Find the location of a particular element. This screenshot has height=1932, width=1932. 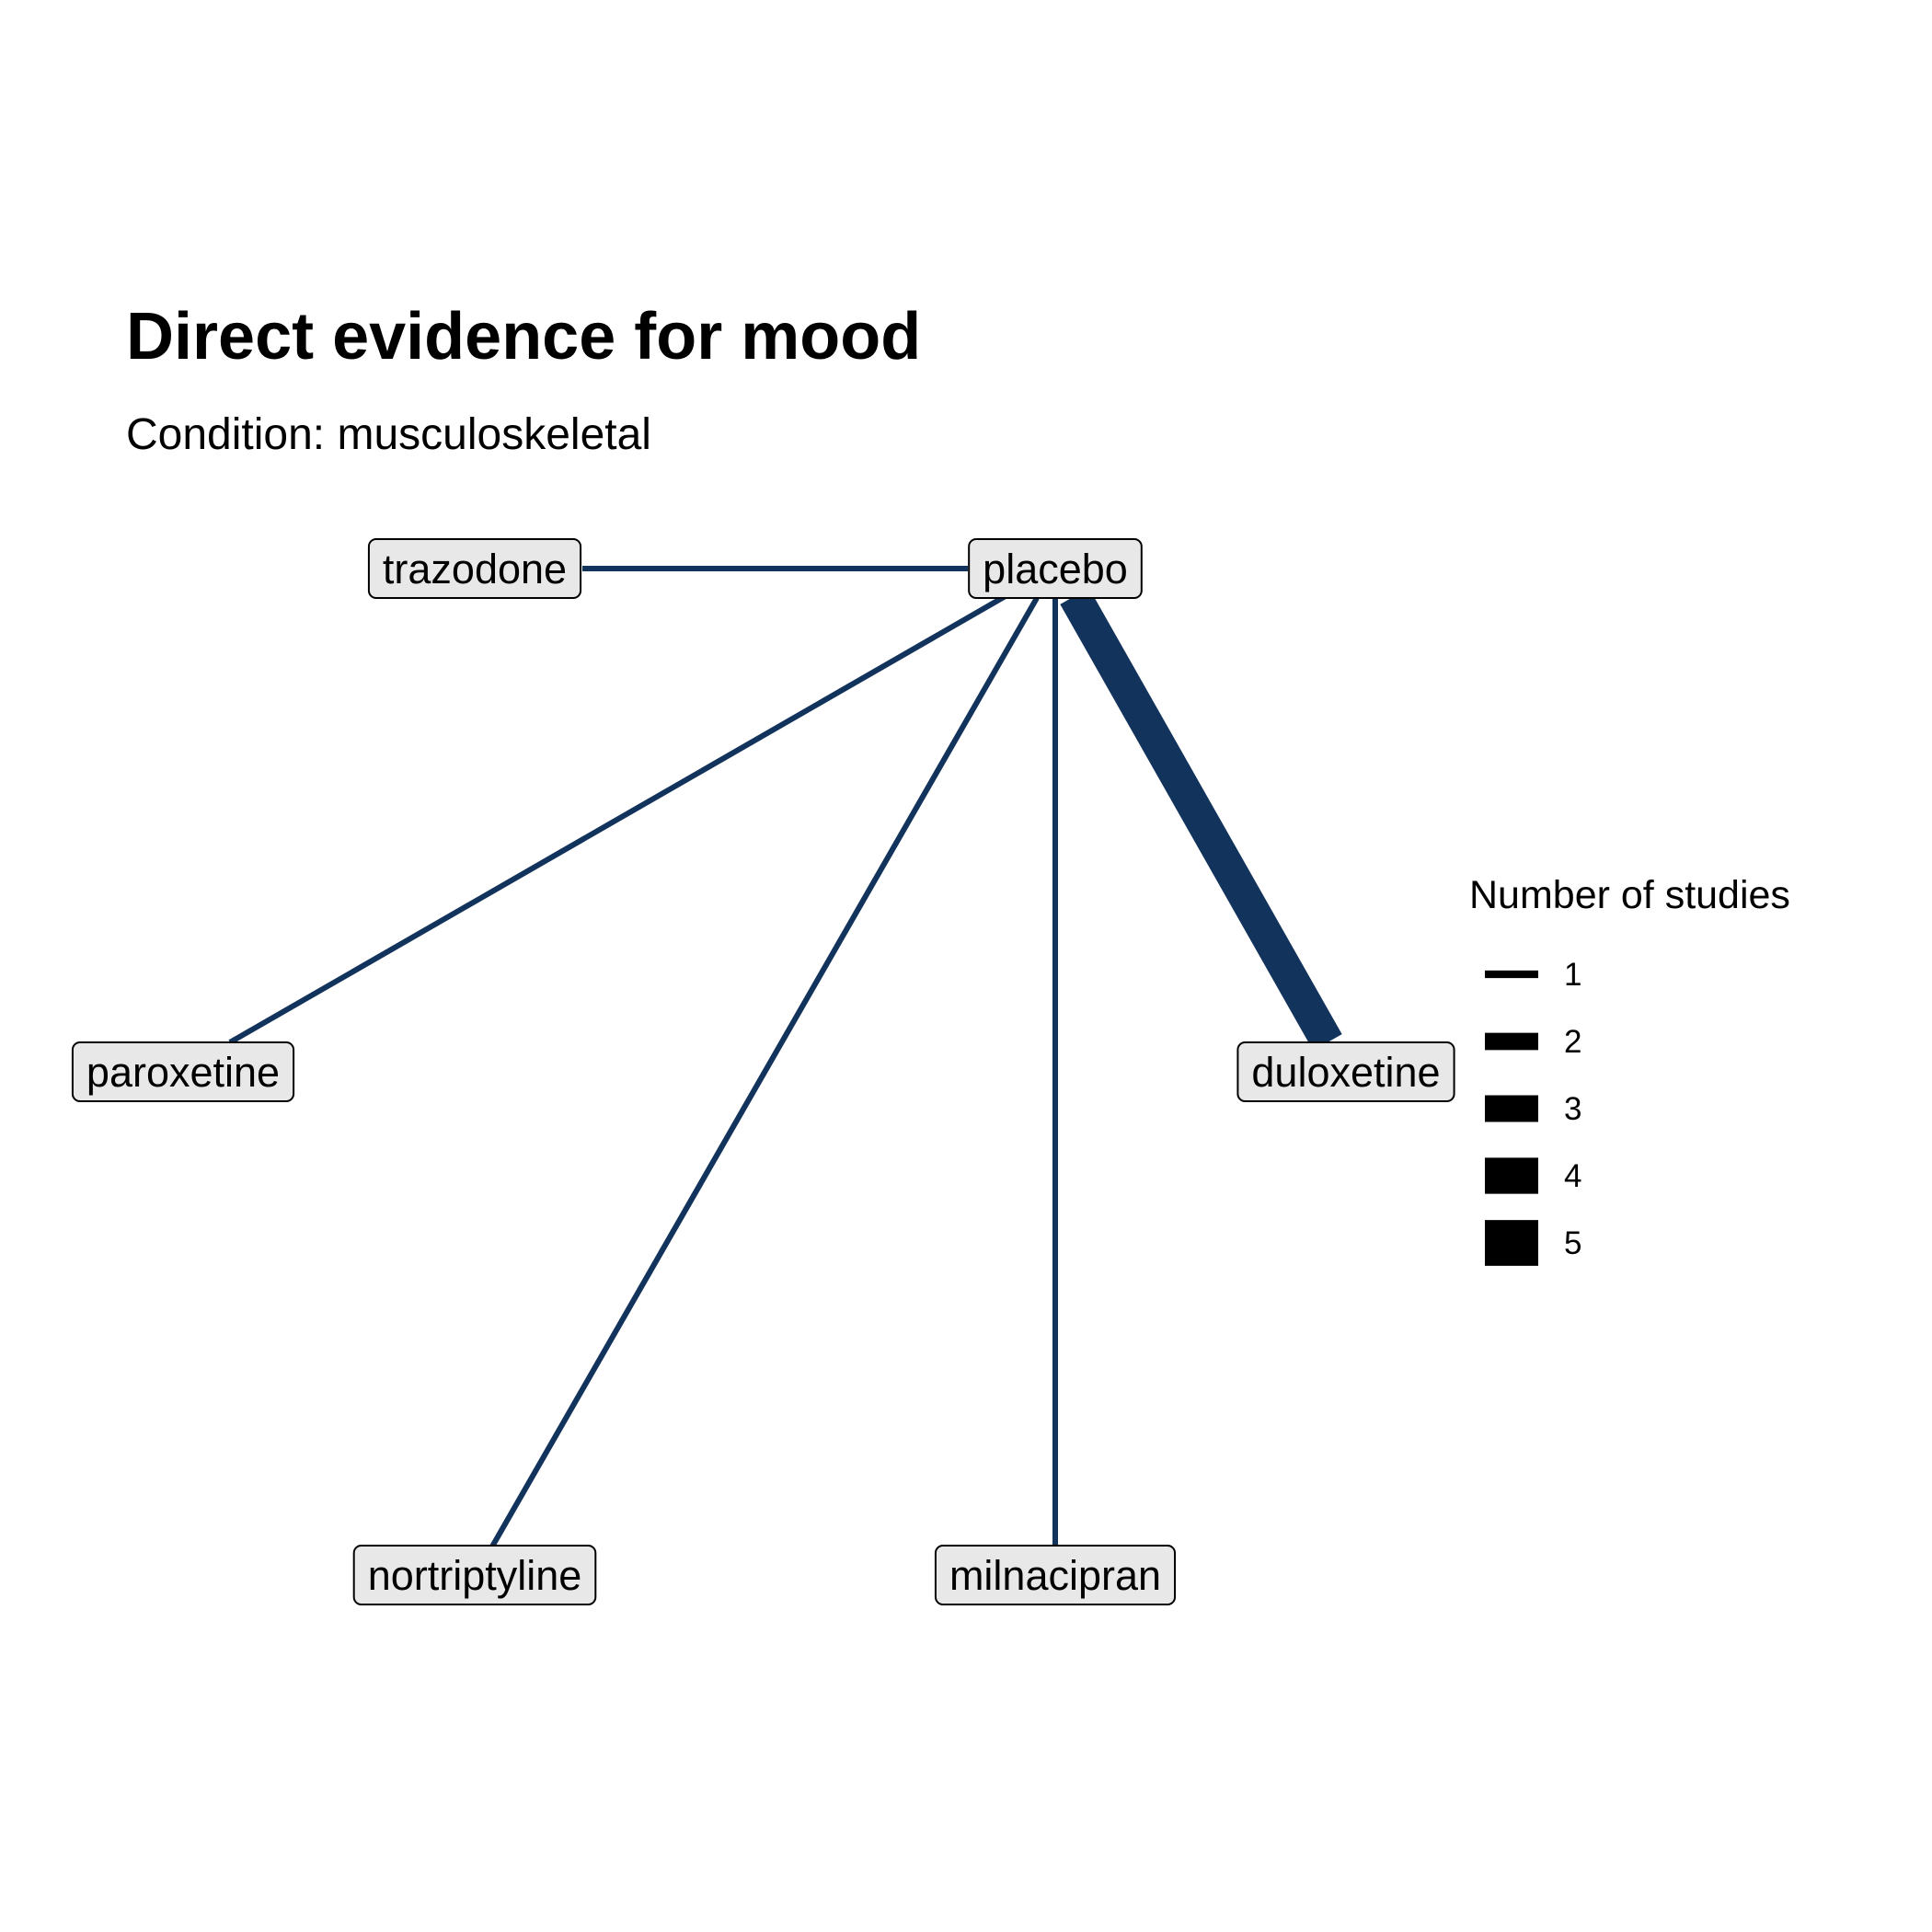

node-label: nortriptyline is located at coordinates (475, 1575).